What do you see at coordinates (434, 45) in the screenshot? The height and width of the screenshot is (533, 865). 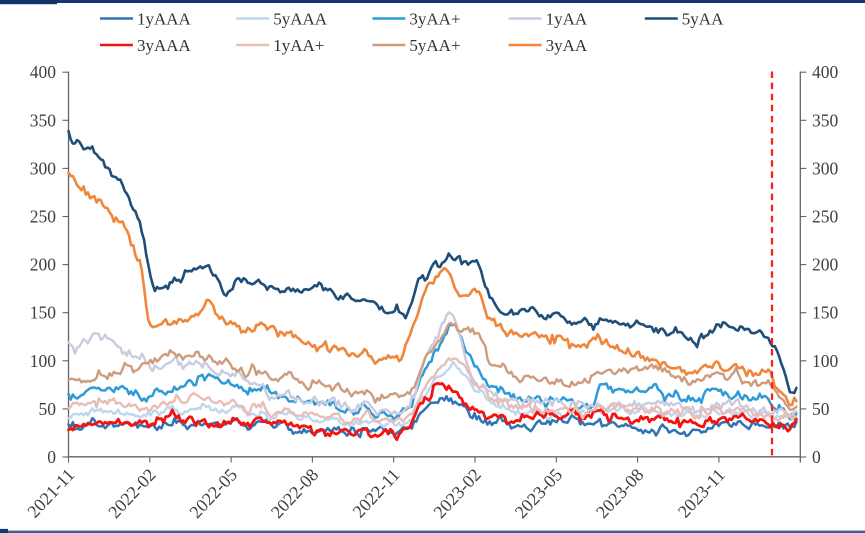 I see `svg-text: 5yAA+` at bounding box center [434, 45].